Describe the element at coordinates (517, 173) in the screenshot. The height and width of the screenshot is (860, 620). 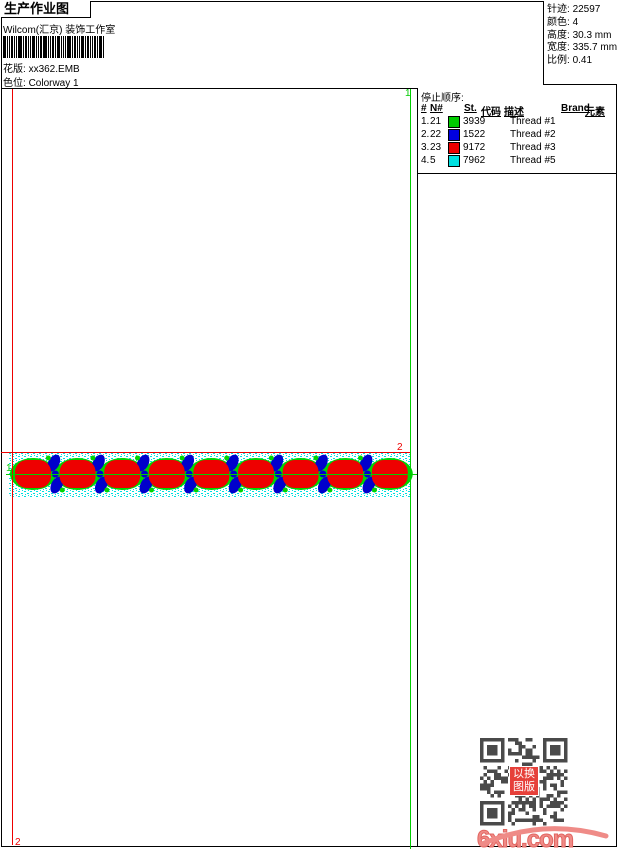
I see `stop-sequence-divider` at that location.